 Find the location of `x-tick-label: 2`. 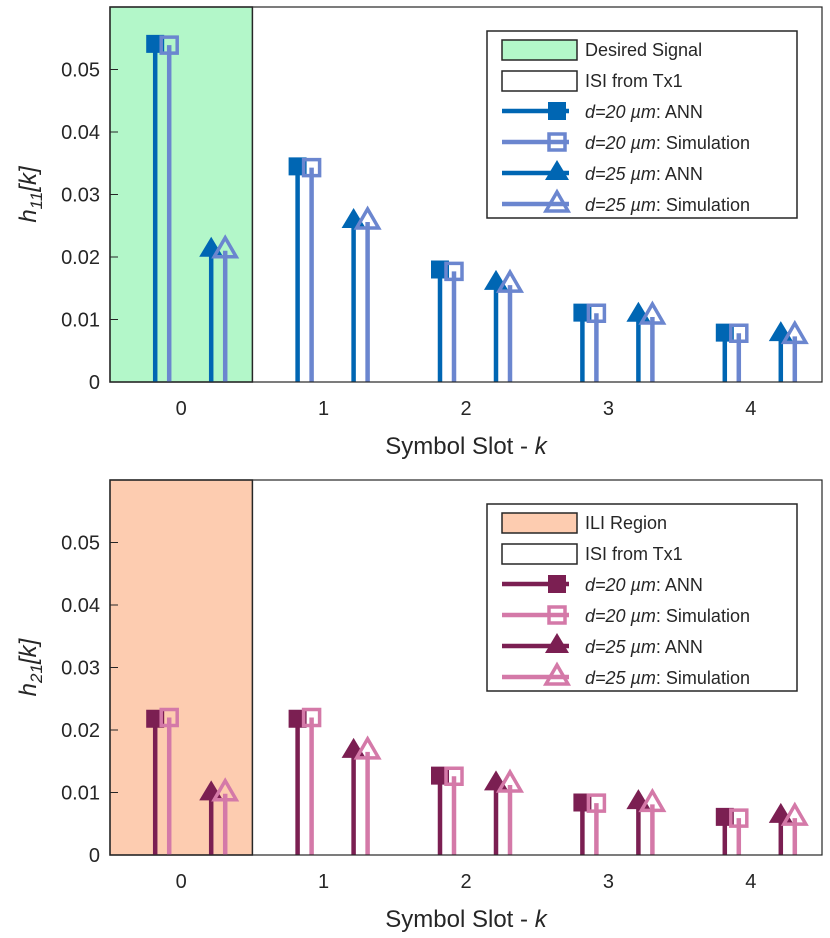

x-tick-label: 2 is located at coordinates (465, 882).